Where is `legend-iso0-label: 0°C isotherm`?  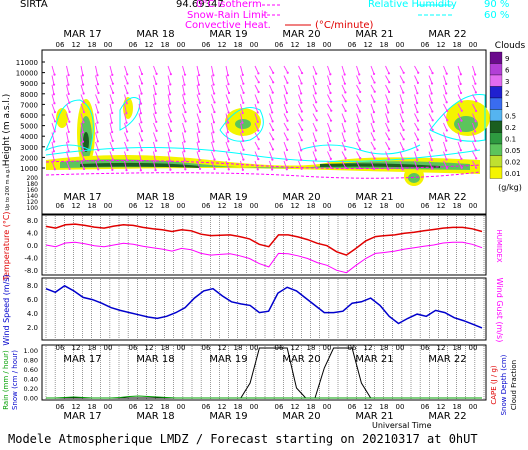 legend-iso0-label: 0°C isotherm is located at coordinates (229, 5).